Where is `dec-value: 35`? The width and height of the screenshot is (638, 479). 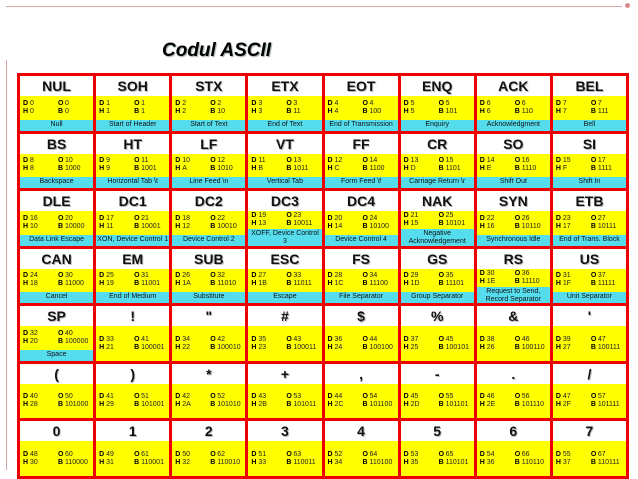 dec-value: 35 is located at coordinates (262, 339).